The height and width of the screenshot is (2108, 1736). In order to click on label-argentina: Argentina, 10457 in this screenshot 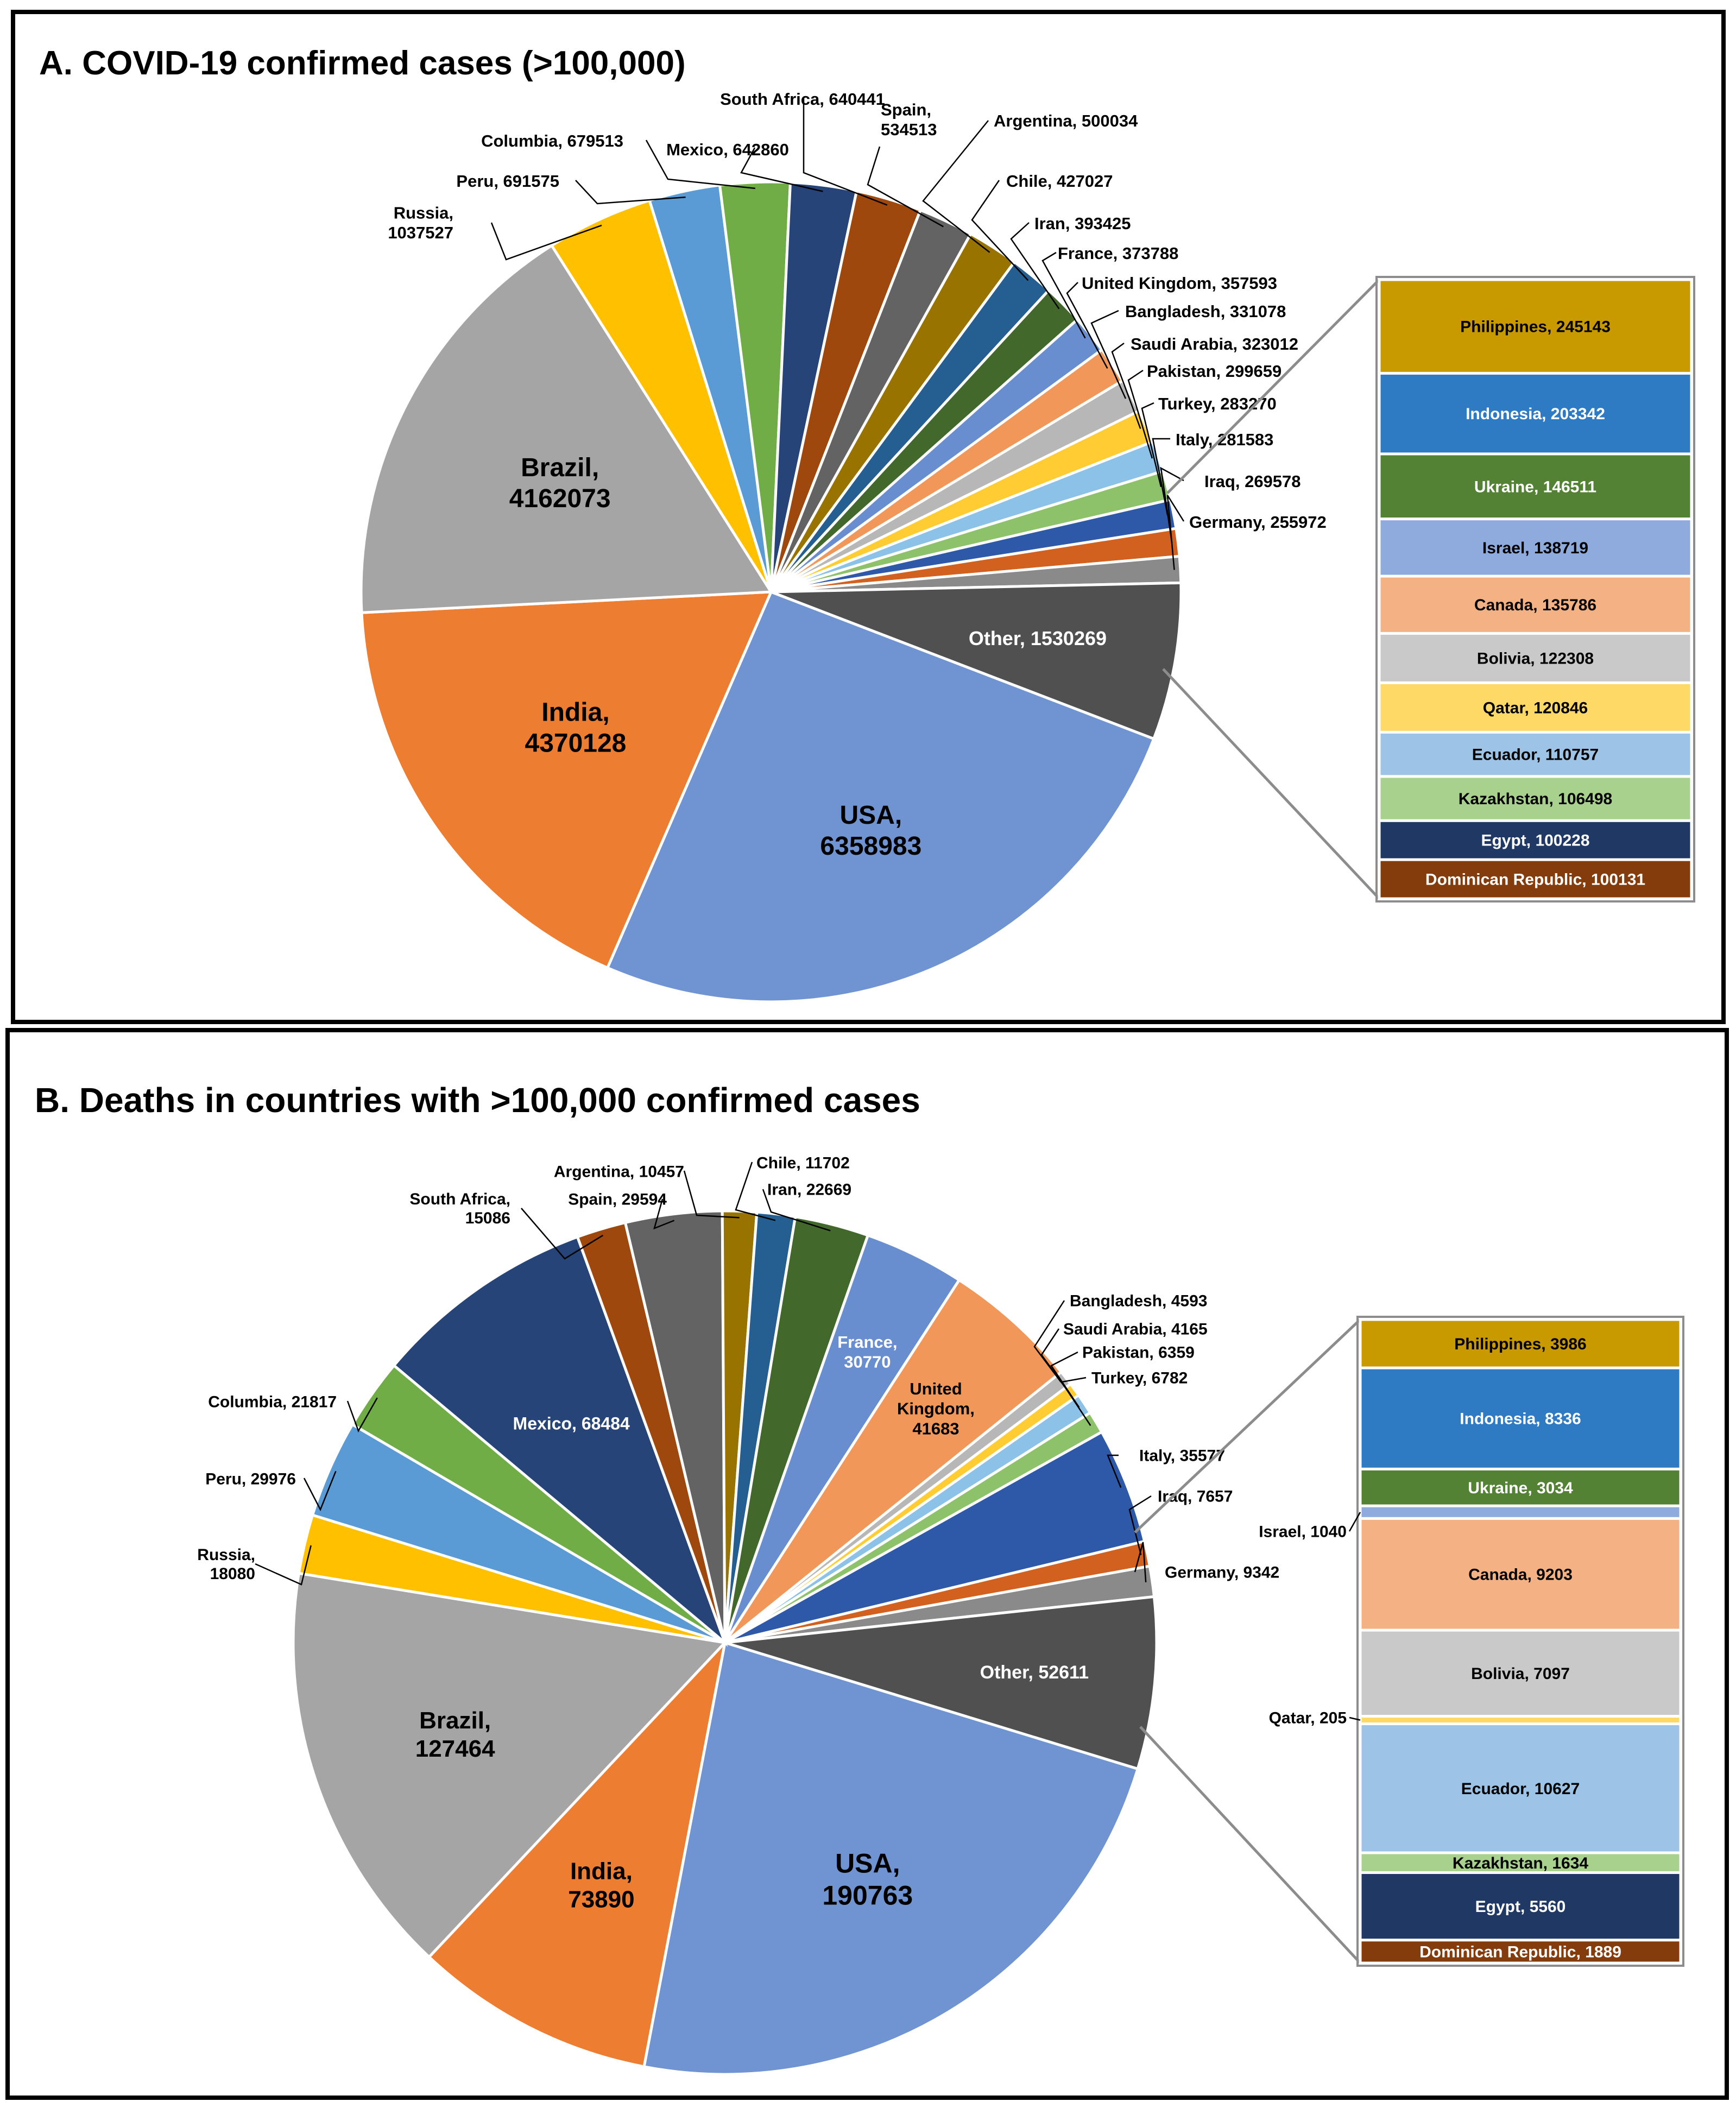, I will do `click(619, 1172)`.